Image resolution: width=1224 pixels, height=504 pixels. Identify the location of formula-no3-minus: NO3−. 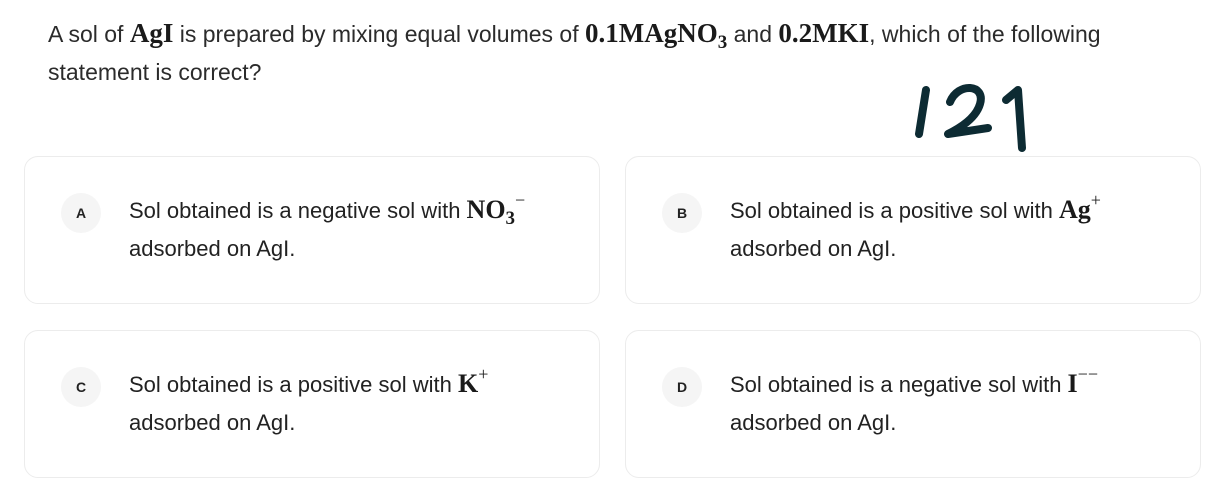
(496, 209).